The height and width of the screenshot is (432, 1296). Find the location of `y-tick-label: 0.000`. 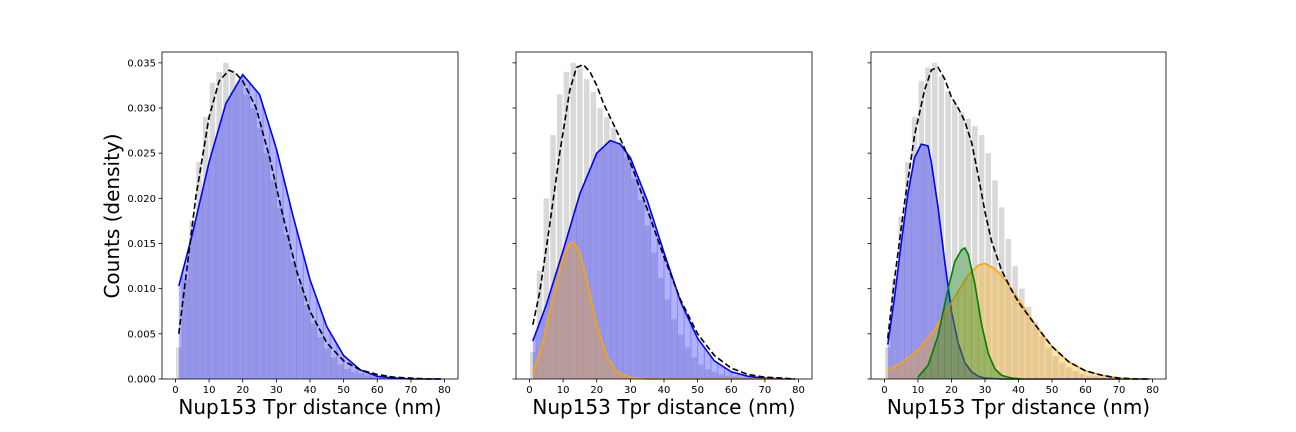

y-tick-label: 0.000 is located at coordinates (141, 380).